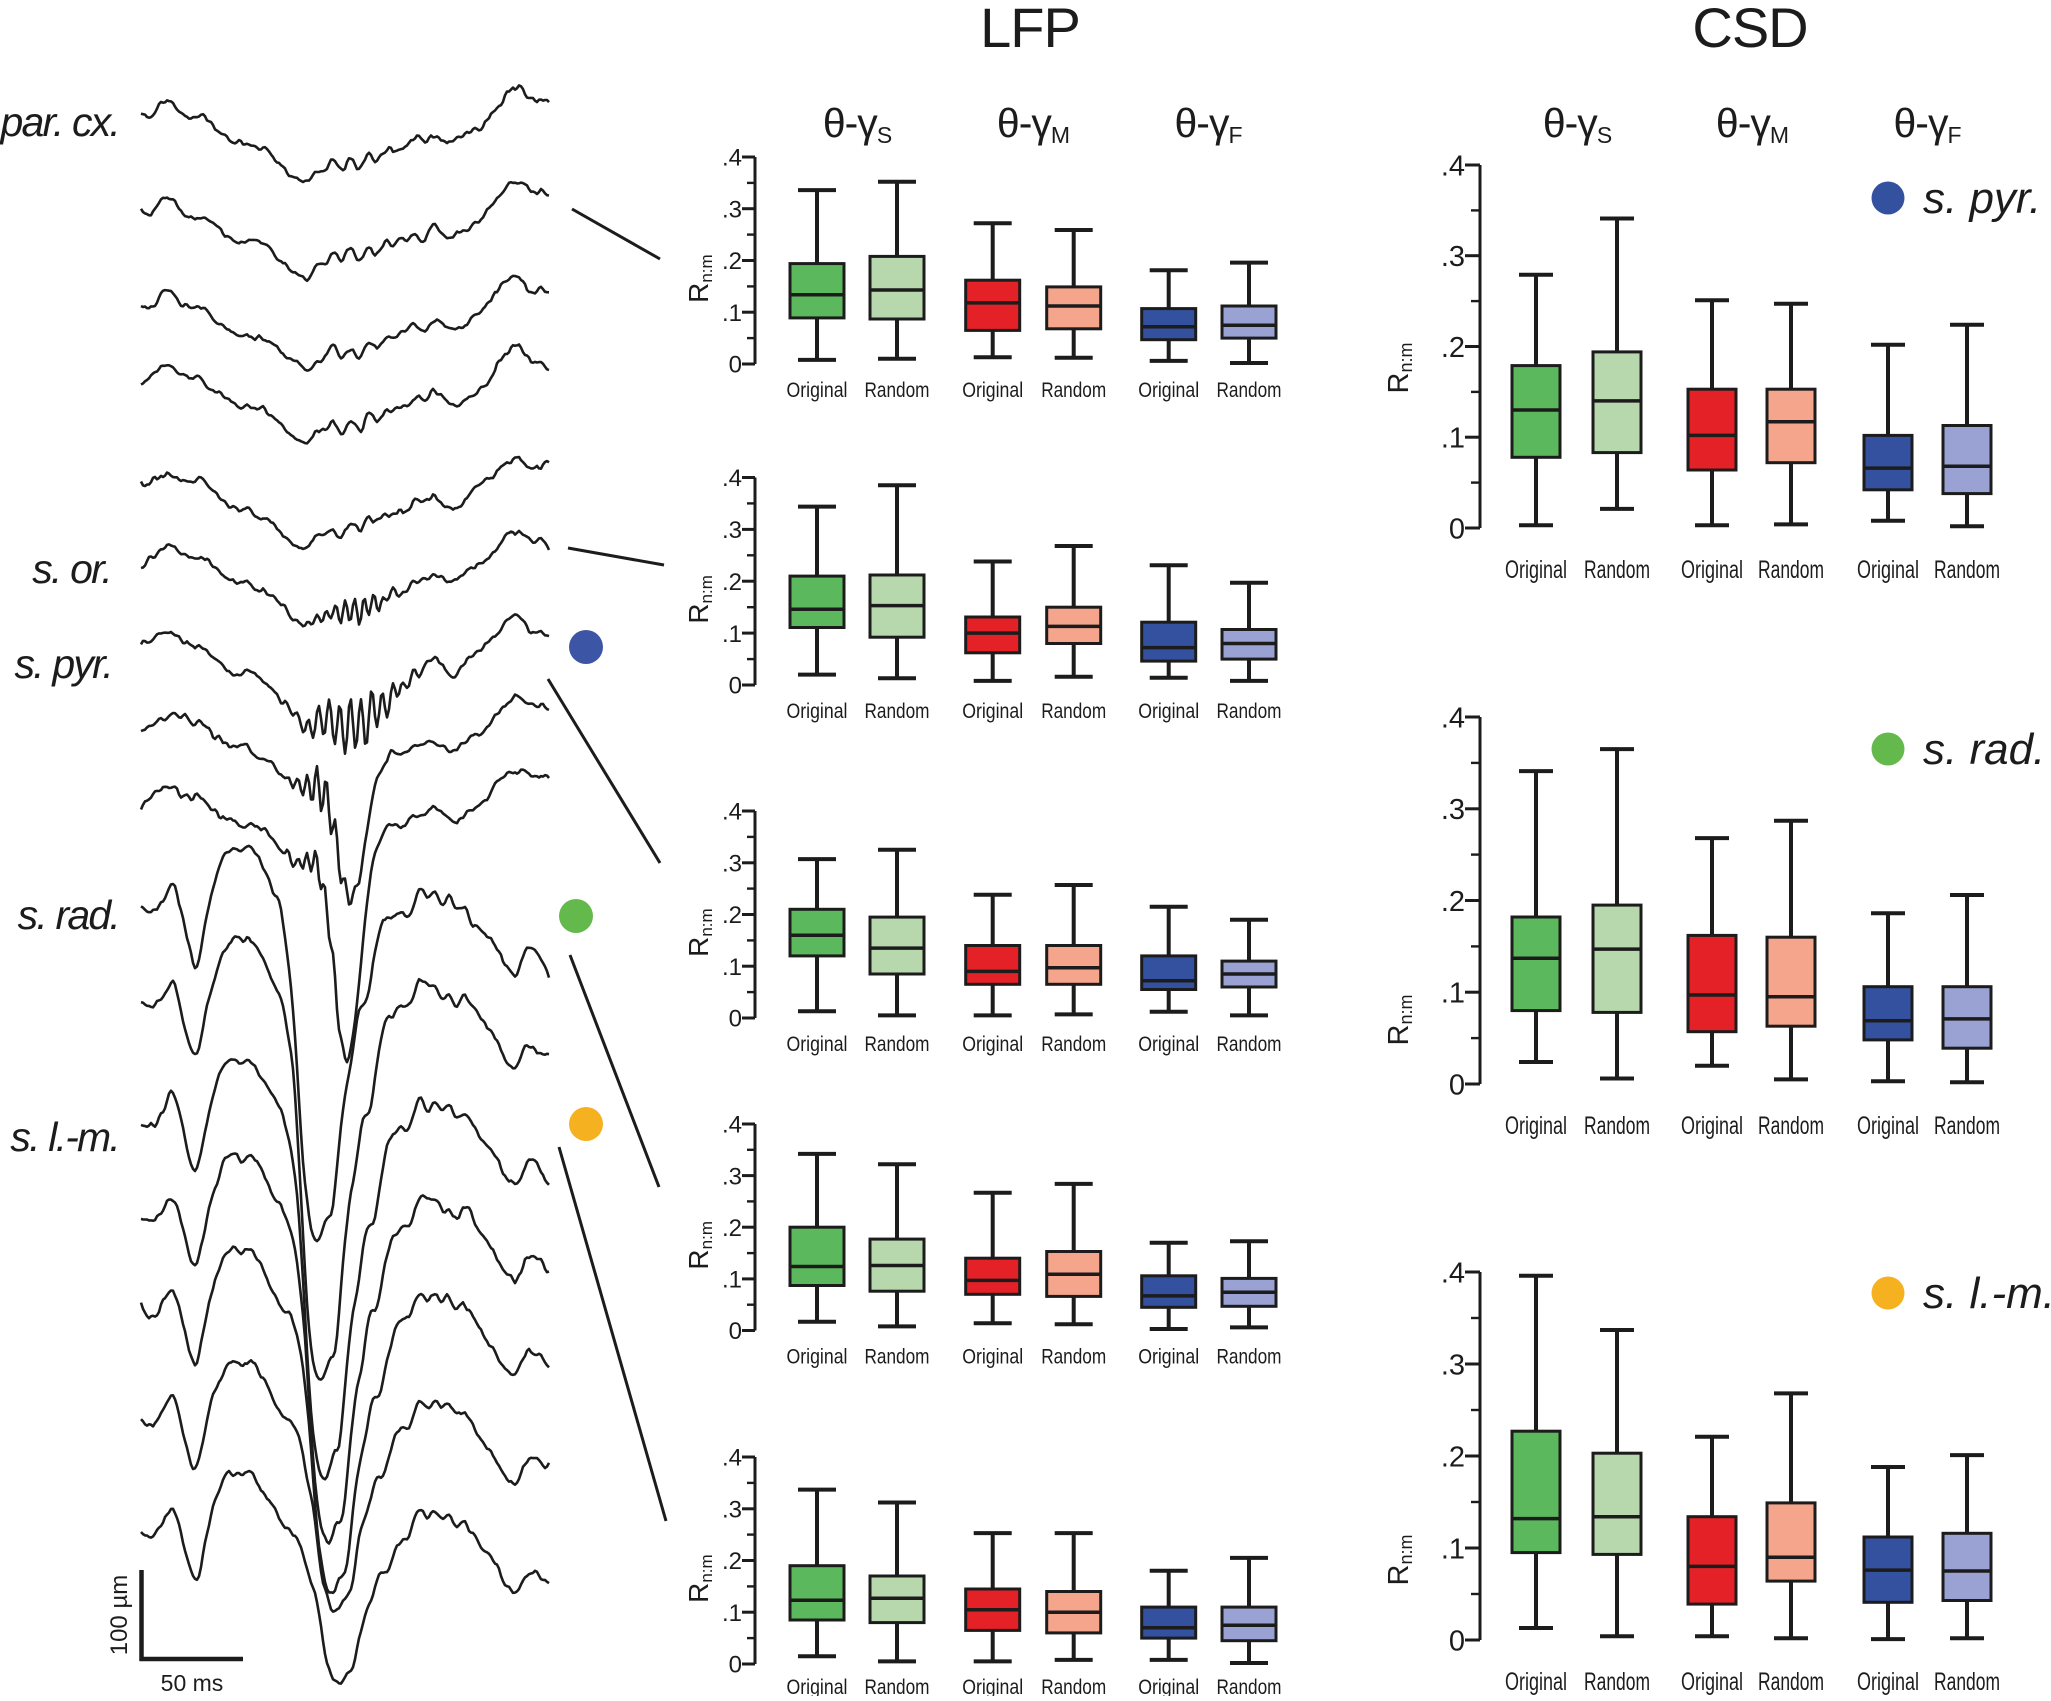  Describe the element at coordinates (119, 1615) in the screenshot. I see `svg-text: 100 µm` at that location.